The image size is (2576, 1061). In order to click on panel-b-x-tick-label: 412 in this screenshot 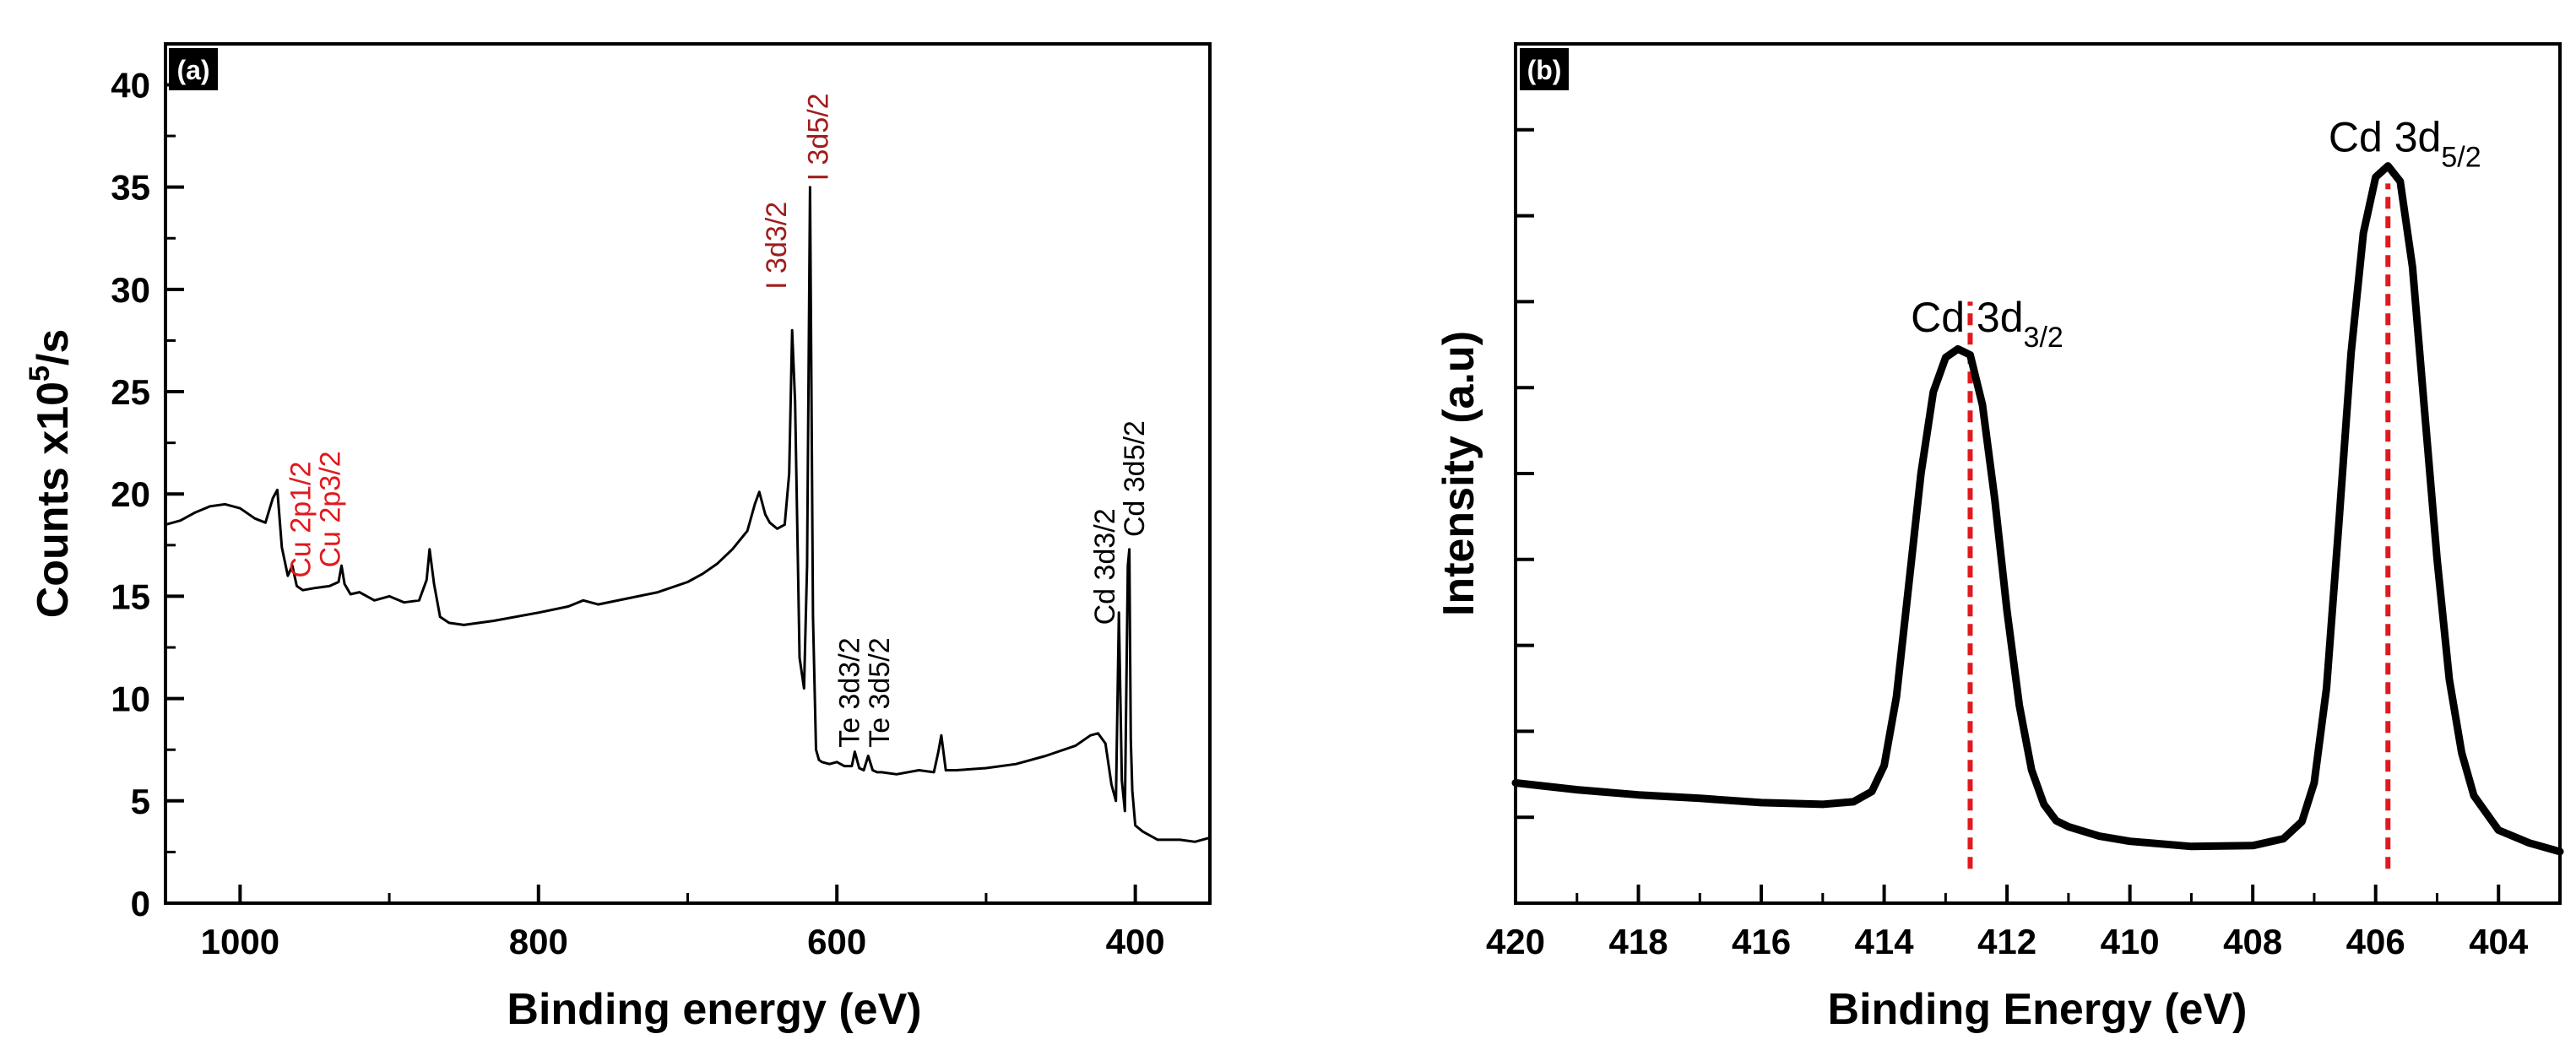, I will do `click(2007, 941)`.